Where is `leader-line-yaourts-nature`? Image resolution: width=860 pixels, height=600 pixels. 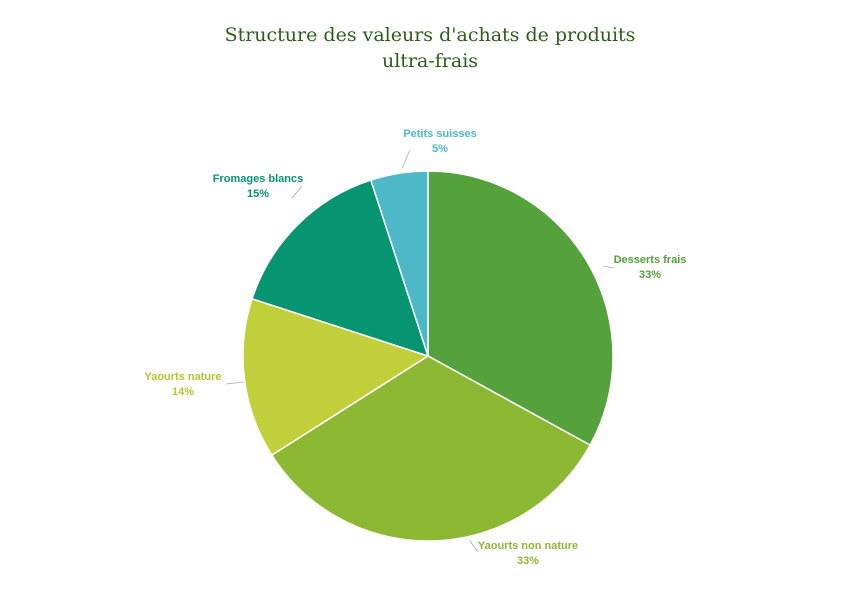 leader-line-yaourts-nature is located at coordinates (235, 383).